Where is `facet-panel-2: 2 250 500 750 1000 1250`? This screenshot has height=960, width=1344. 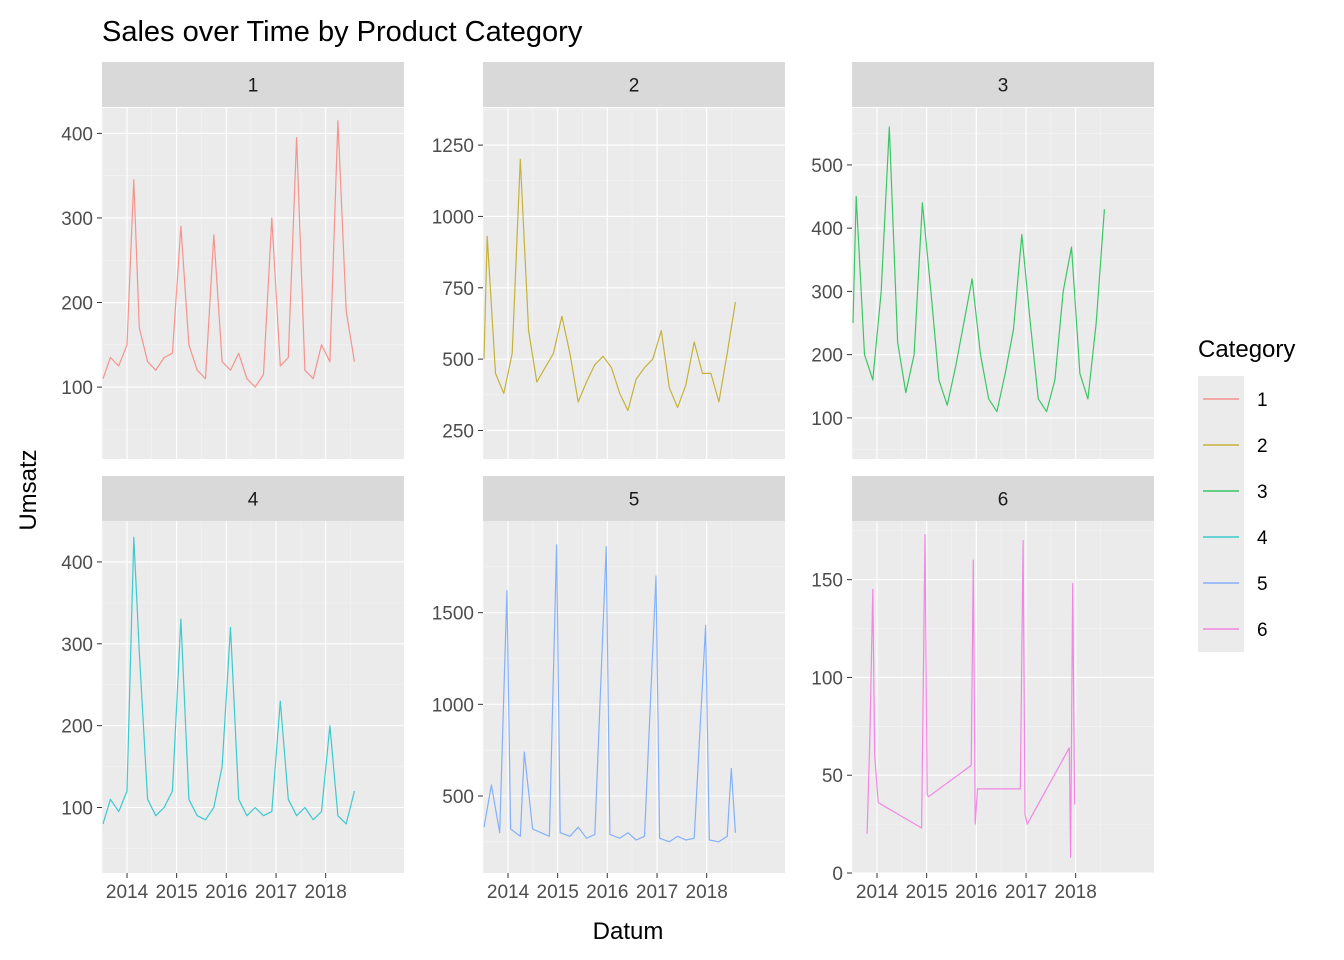 facet-panel-2: 2 250 500 750 1000 1250 is located at coordinates (608, 260).